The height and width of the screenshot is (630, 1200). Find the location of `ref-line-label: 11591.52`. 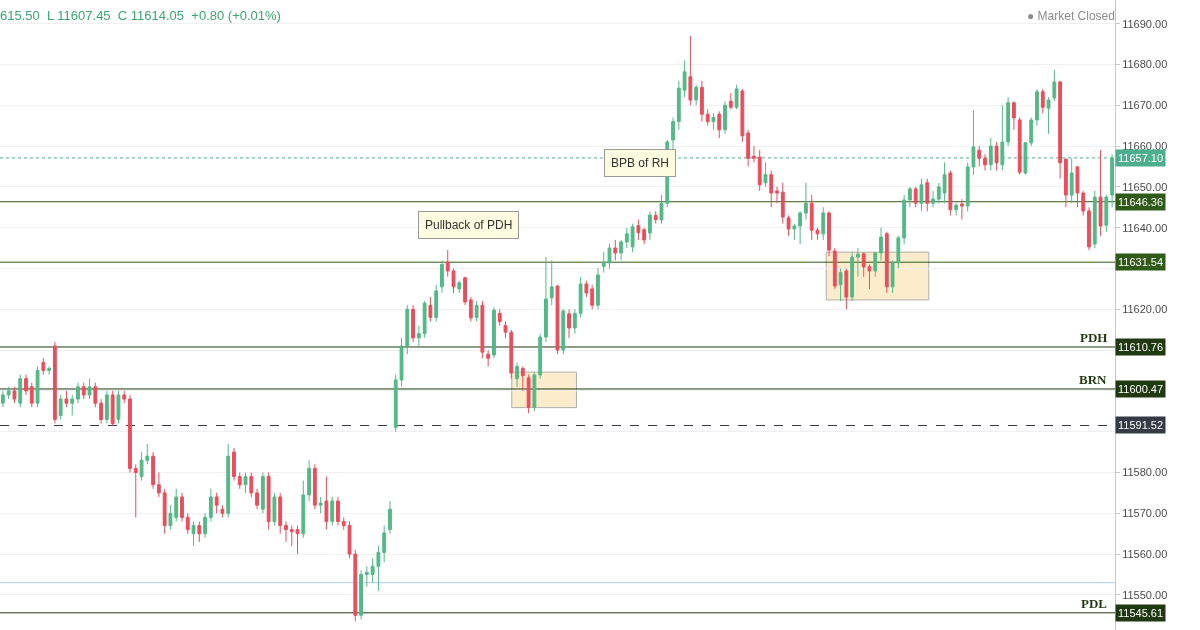

ref-line-label: 11591.52 is located at coordinates (1141, 425).